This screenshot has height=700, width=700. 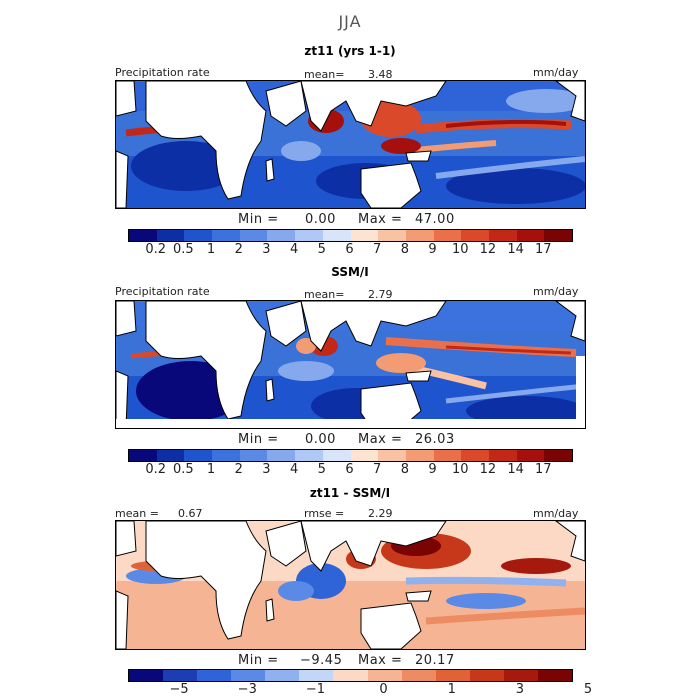 I want to click on panel-1-mean-value: 3.48, so click(x=380, y=74).